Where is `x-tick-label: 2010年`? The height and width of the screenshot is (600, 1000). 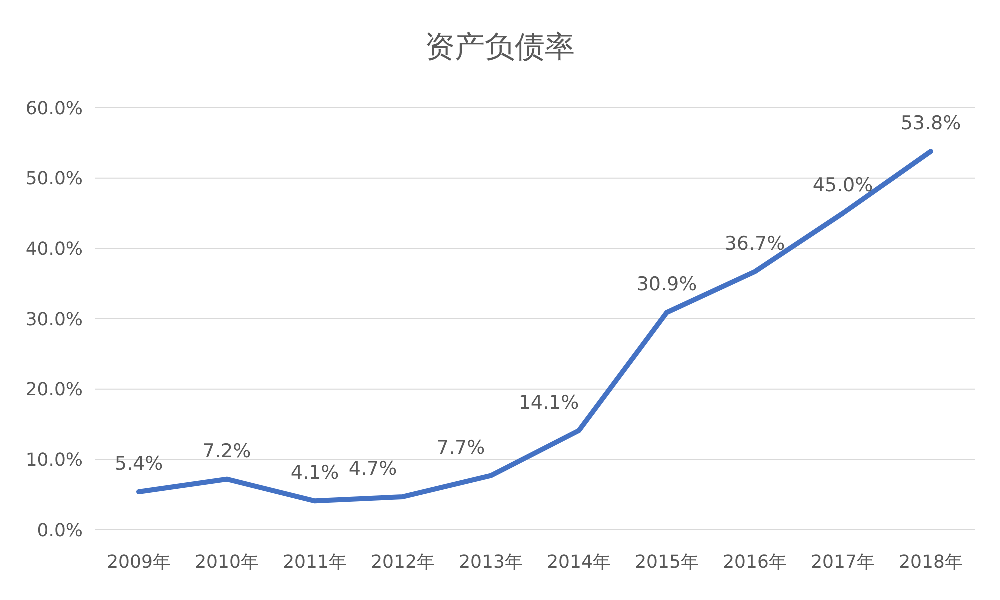
x-tick-label: 2010年 is located at coordinates (227, 562).